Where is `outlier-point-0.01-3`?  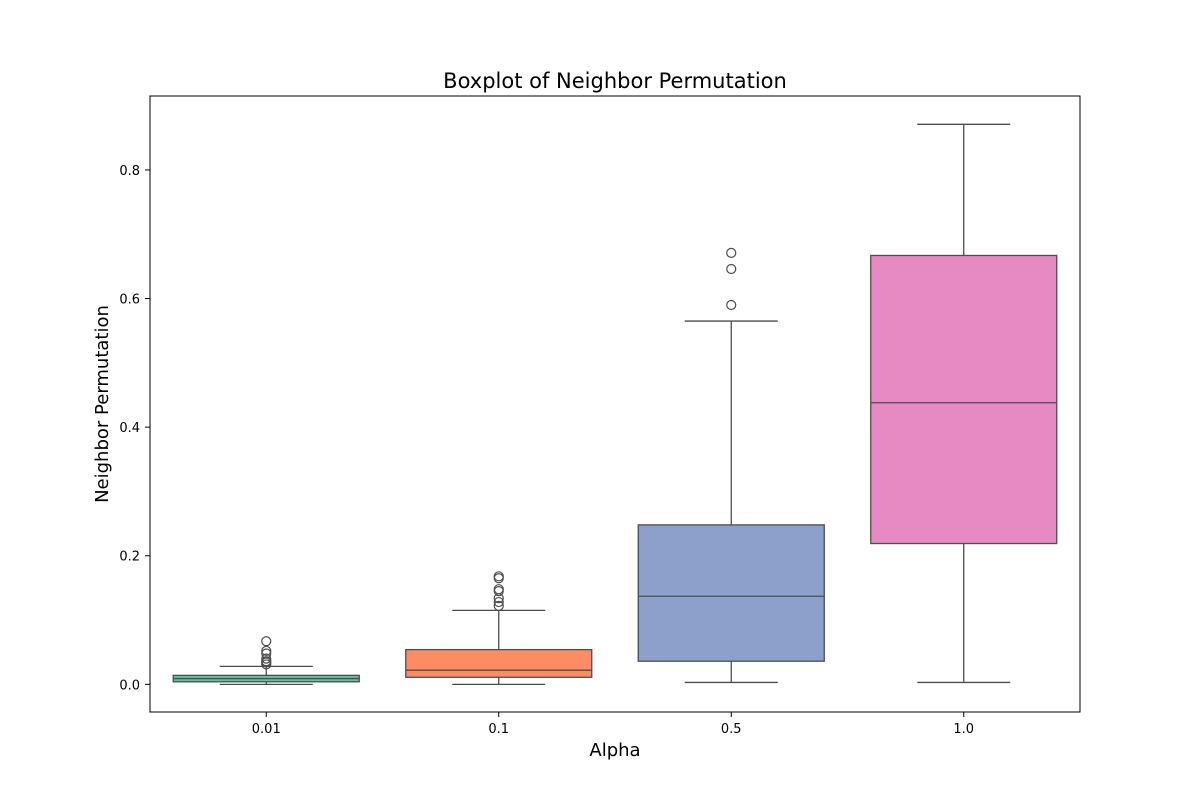 outlier-point-0.01-3 is located at coordinates (266, 658).